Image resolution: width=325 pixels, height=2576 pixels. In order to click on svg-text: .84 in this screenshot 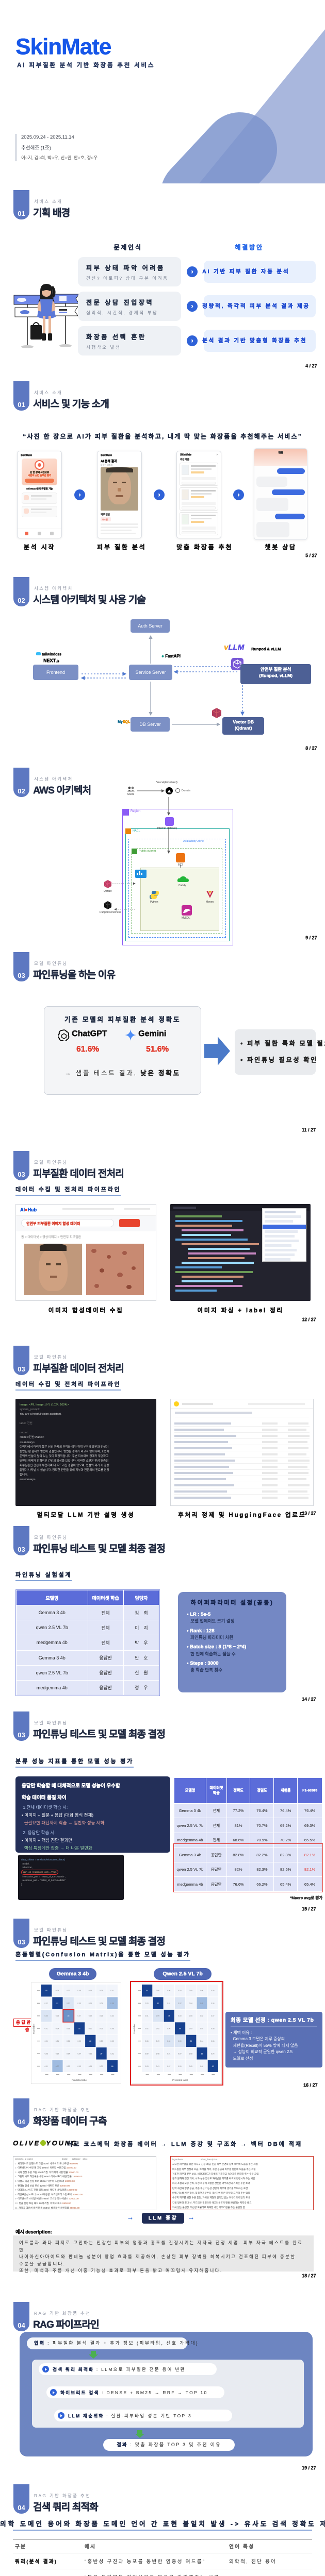, I will do `click(146, 1991)`.